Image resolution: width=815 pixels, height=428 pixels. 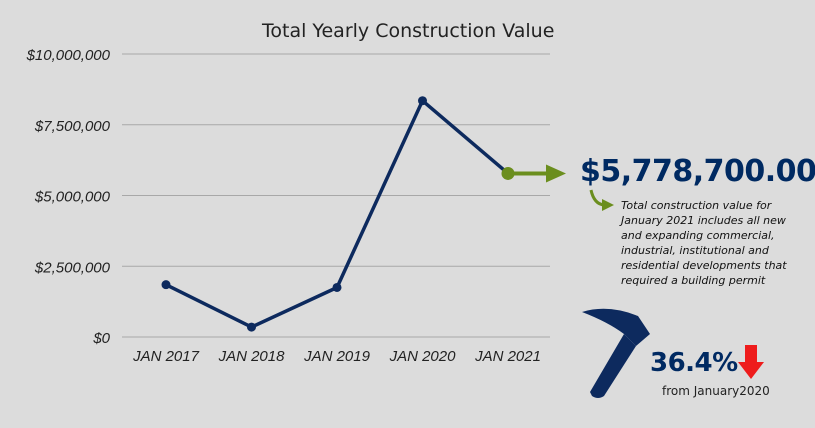 What do you see at coordinates (694, 363) in the screenshot?
I see `change-percent: 36.4%` at bounding box center [694, 363].